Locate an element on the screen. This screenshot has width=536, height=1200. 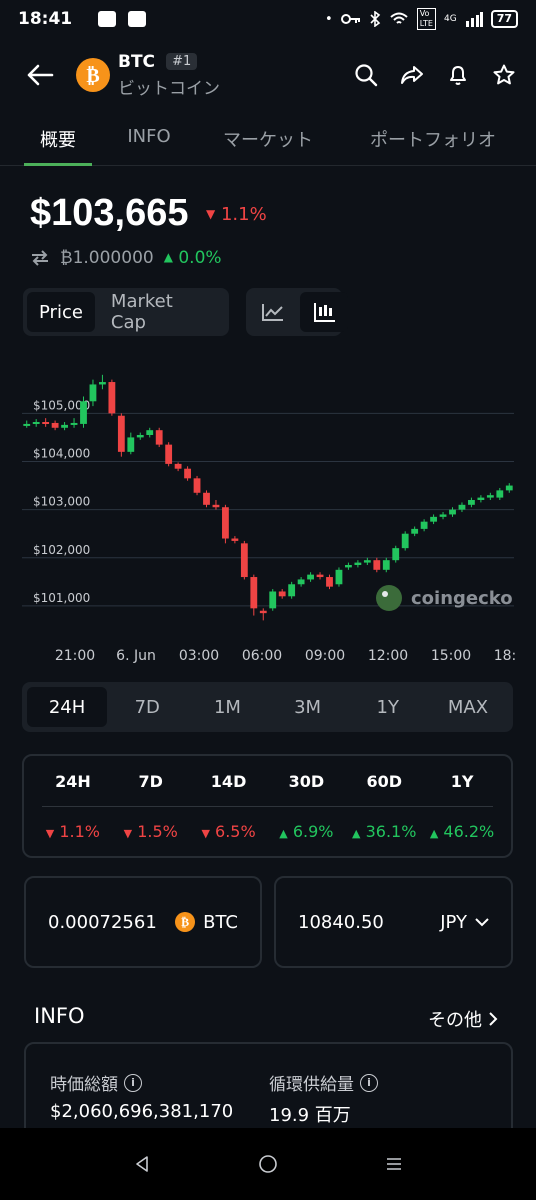
range-3m: 3M is located at coordinates (308, 707).